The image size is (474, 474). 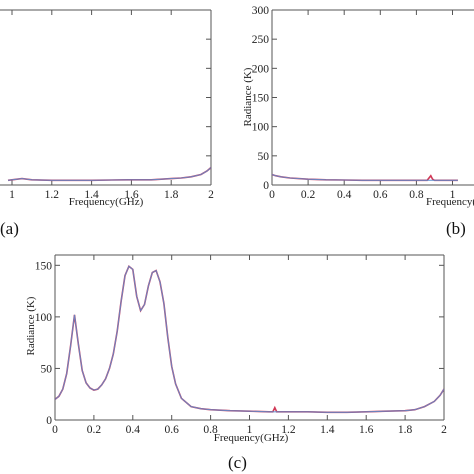 What do you see at coordinates (264, 157) in the screenshot?
I see `panel-b-ytick-label: 50` at bounding box center [264, 157].